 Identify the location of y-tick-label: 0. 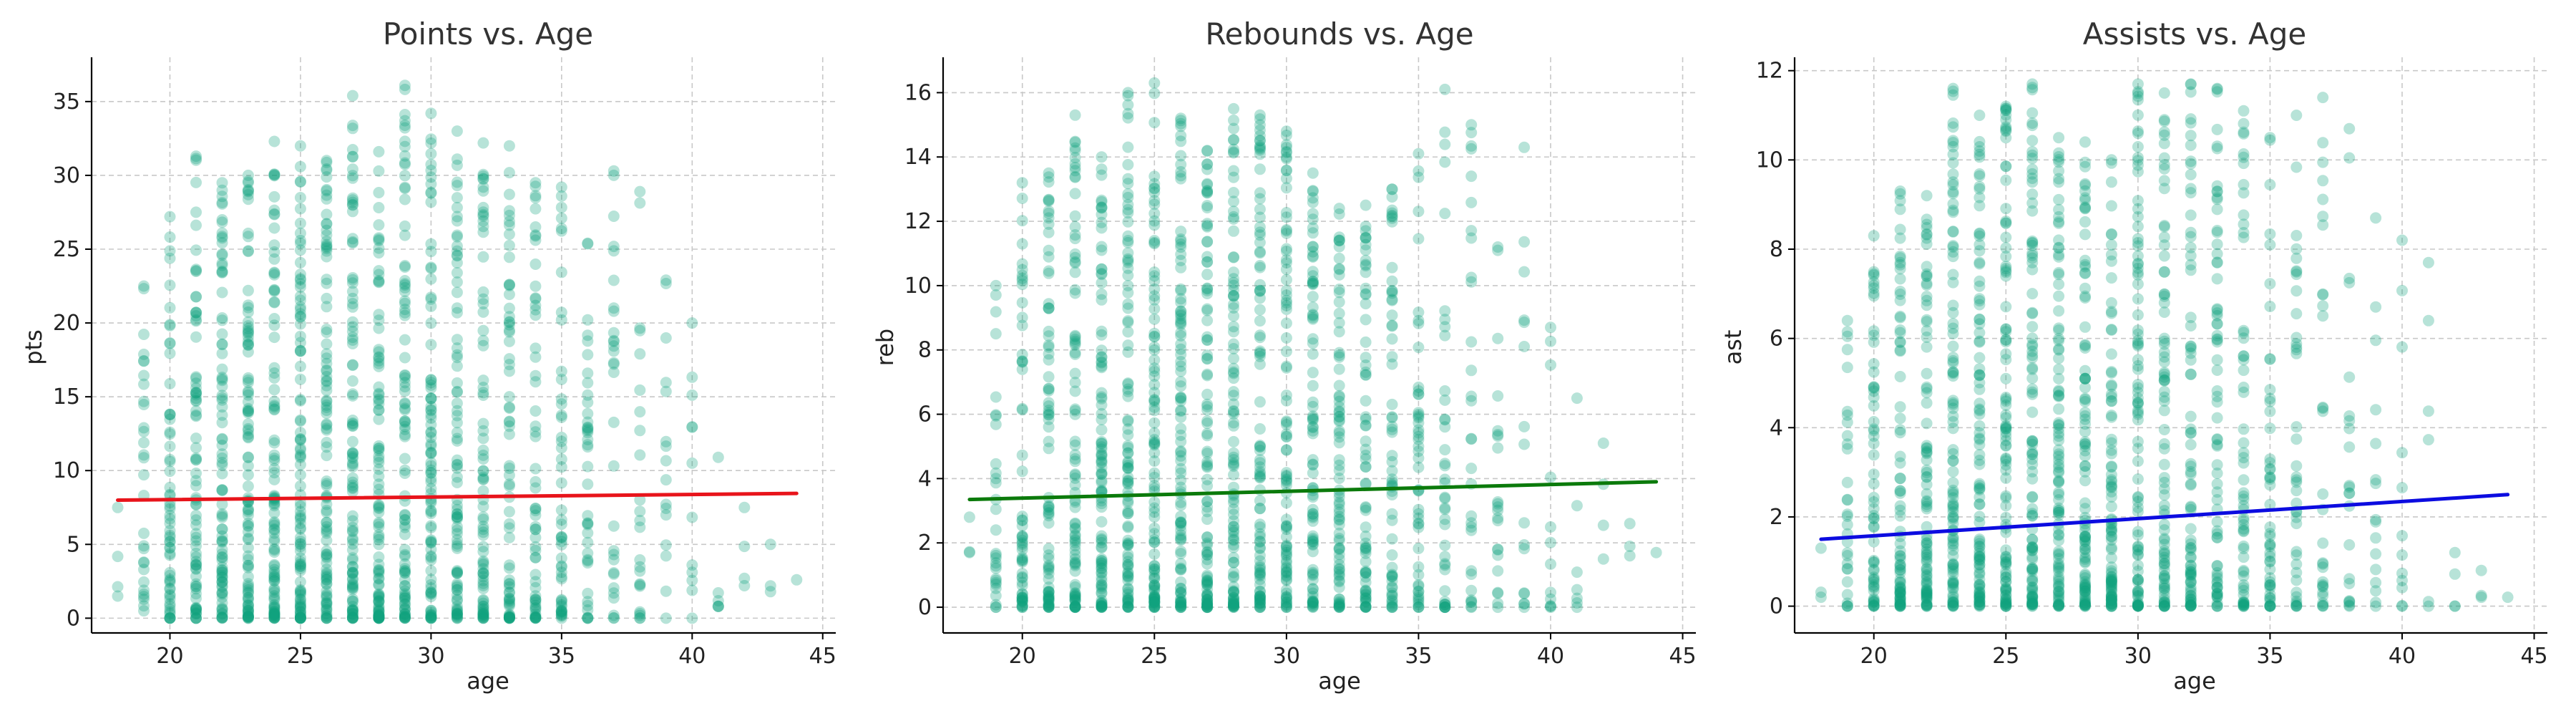
(1776, 606).